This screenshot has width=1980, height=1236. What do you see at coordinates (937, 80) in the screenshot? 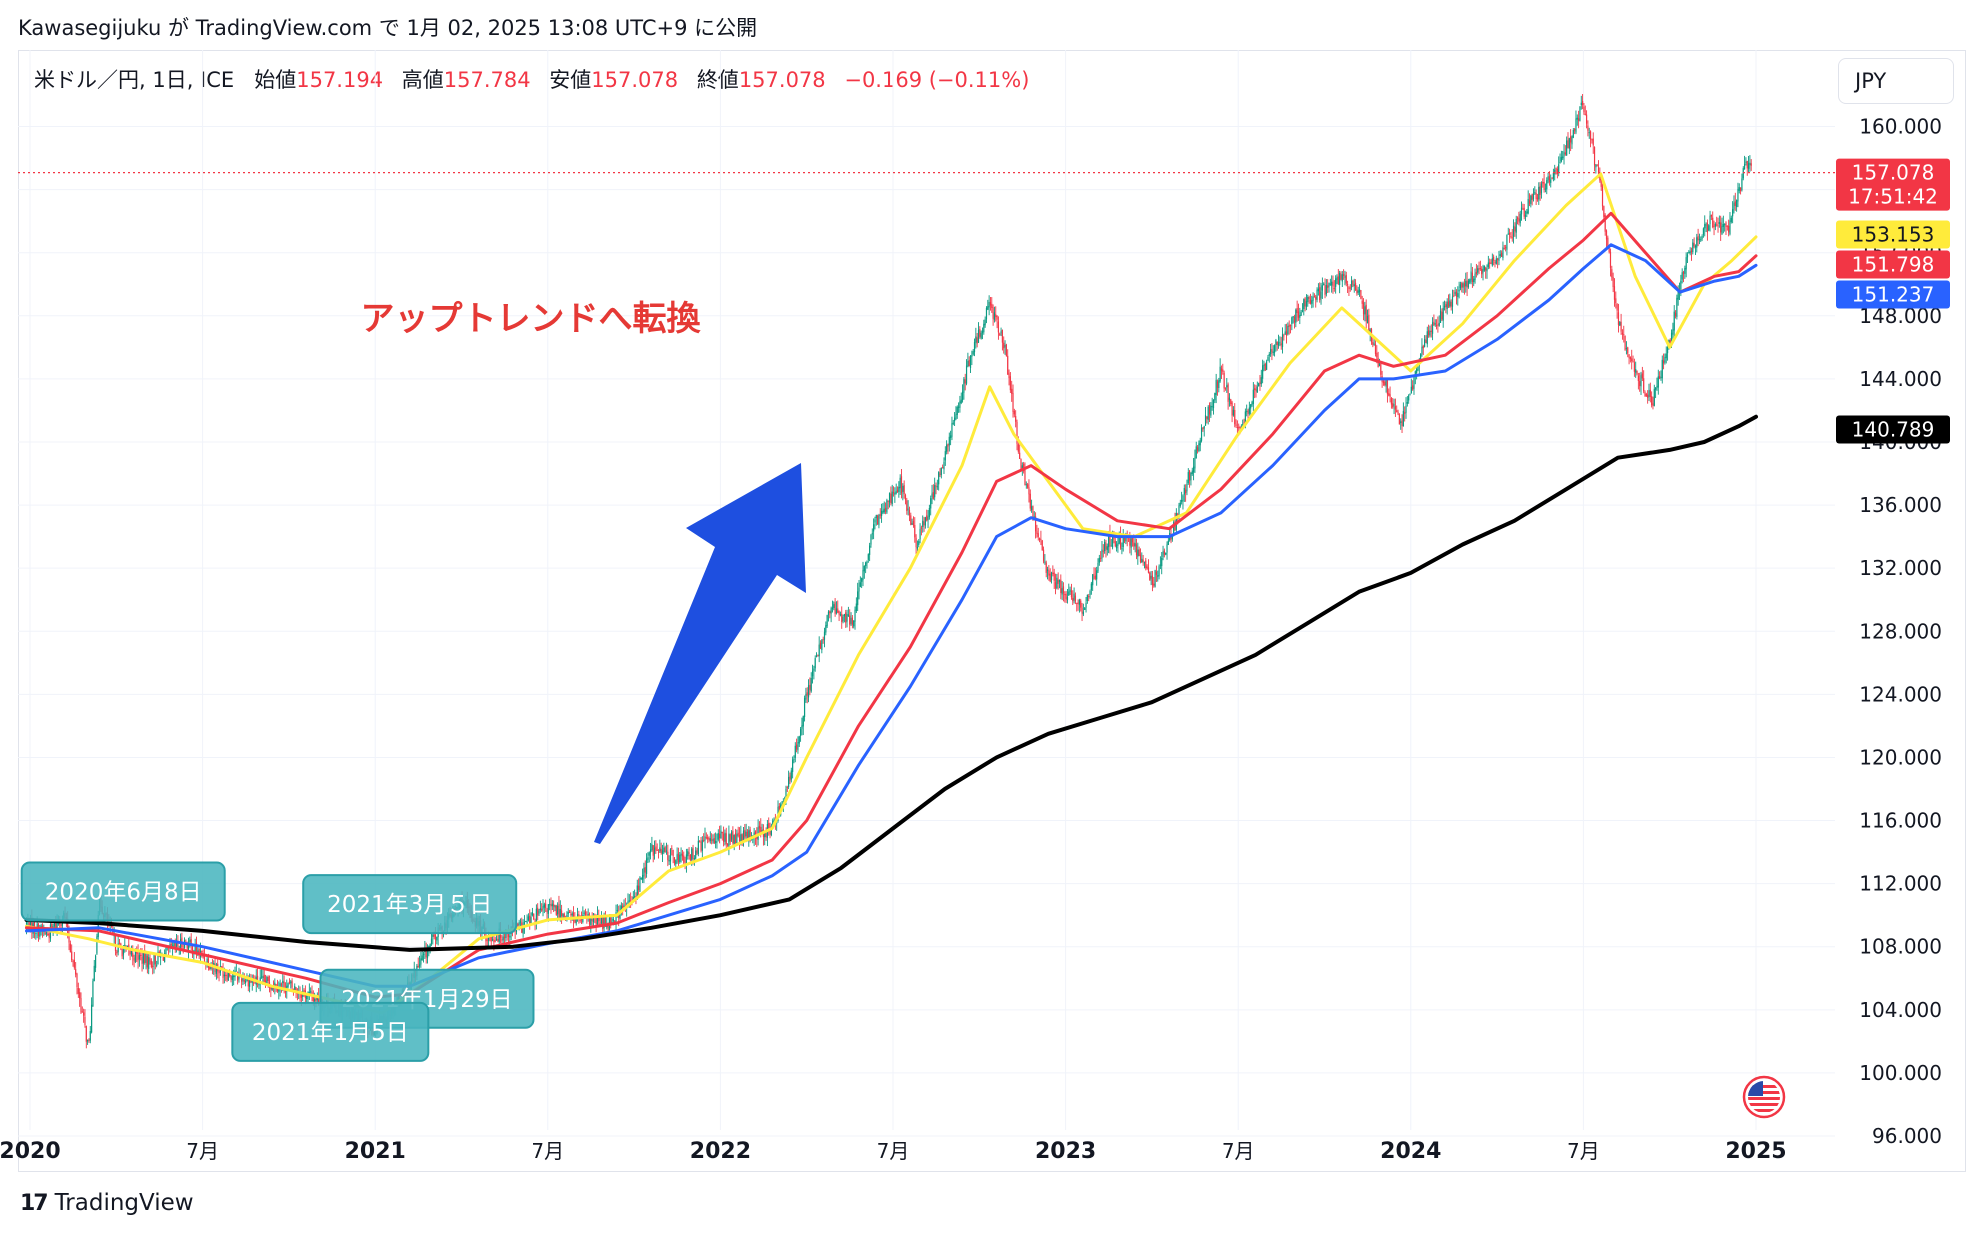
I see `change-value: −0.169 (−0.11%)` at bounding box center [937, 80].